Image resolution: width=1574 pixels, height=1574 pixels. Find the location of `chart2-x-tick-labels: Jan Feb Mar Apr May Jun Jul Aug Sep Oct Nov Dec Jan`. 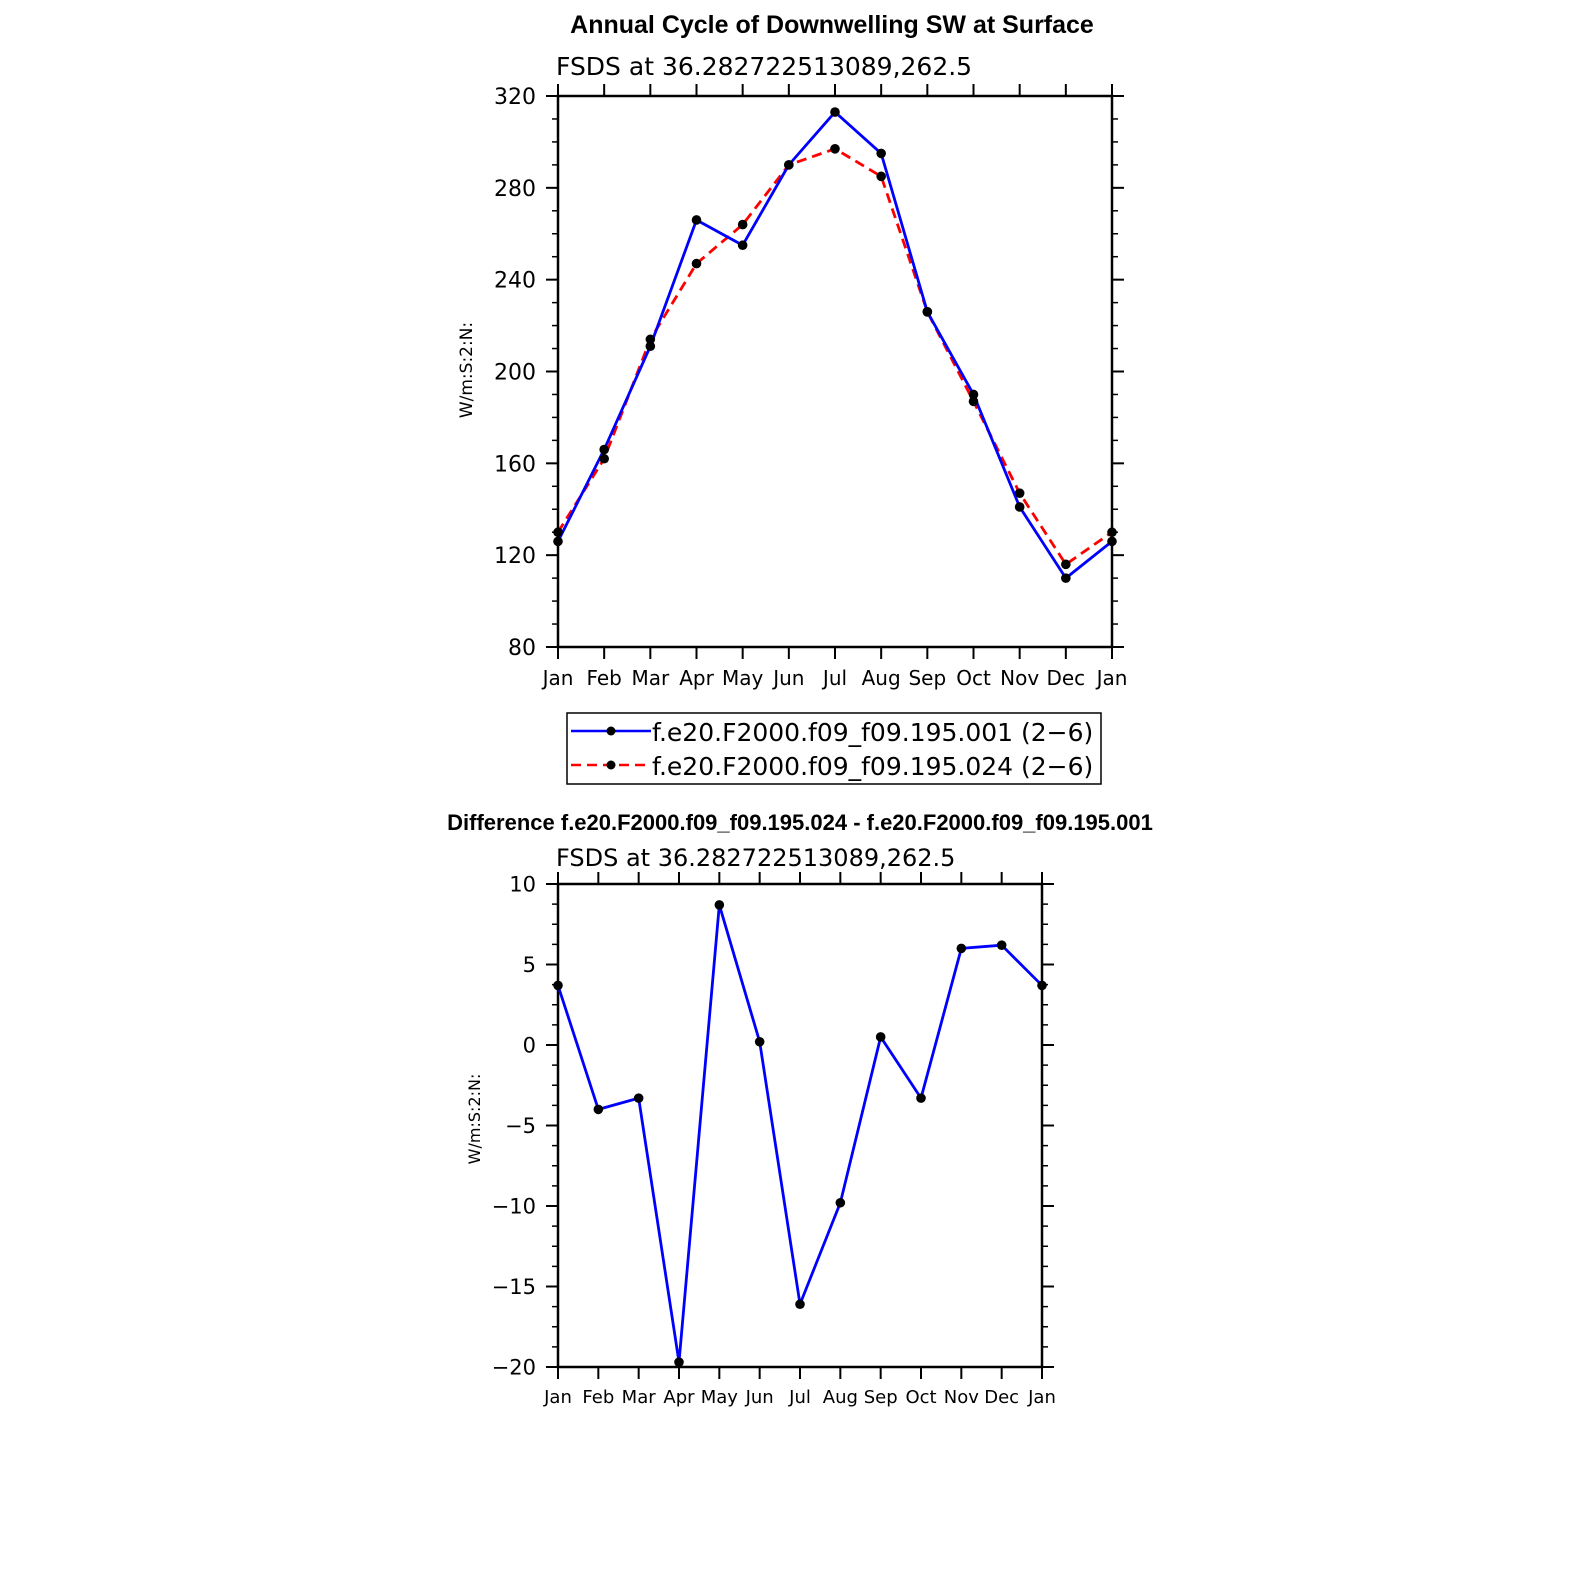

chart2-x-tick-labels: Jan Feb Mar Apr May Jun Jul Aug Sep Oct Nov Dec Jan is located at coordinates (799, 1397).